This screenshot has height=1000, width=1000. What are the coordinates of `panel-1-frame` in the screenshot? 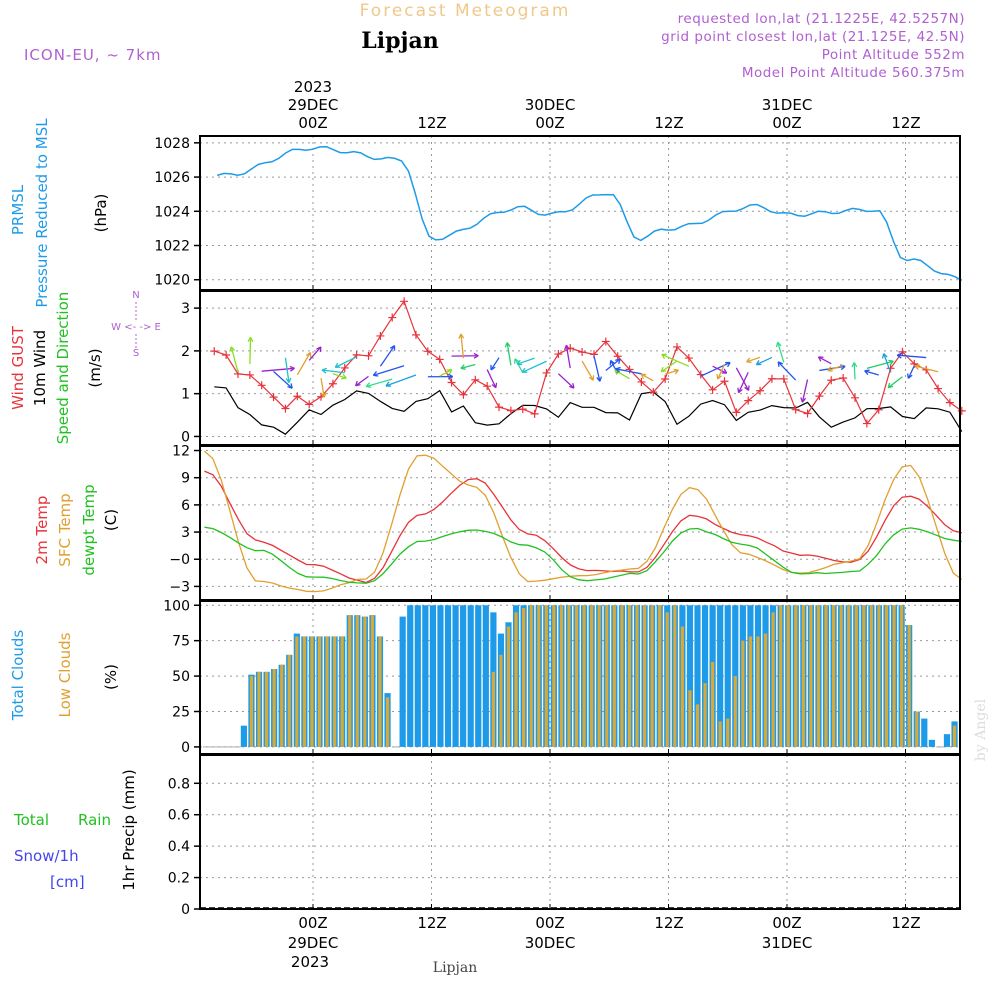 It's located at (580, 368).